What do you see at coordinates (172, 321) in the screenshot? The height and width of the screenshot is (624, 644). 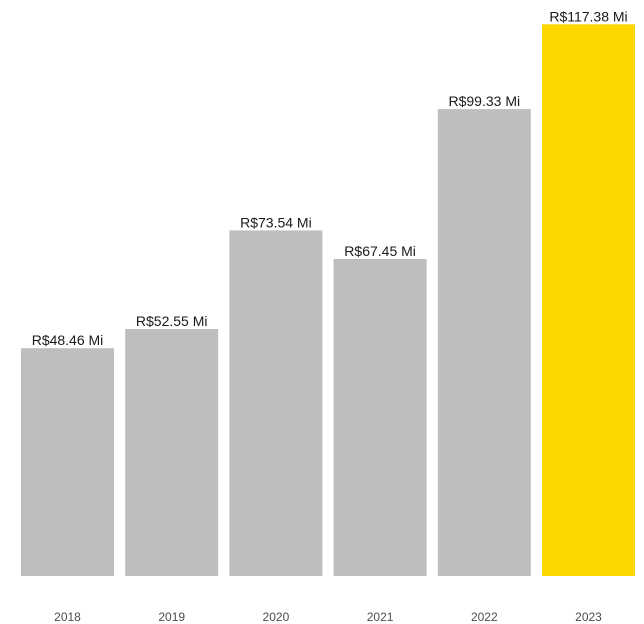 I see `data-label-2019: R$52.55 Mi` at bounding box center [172, 321].